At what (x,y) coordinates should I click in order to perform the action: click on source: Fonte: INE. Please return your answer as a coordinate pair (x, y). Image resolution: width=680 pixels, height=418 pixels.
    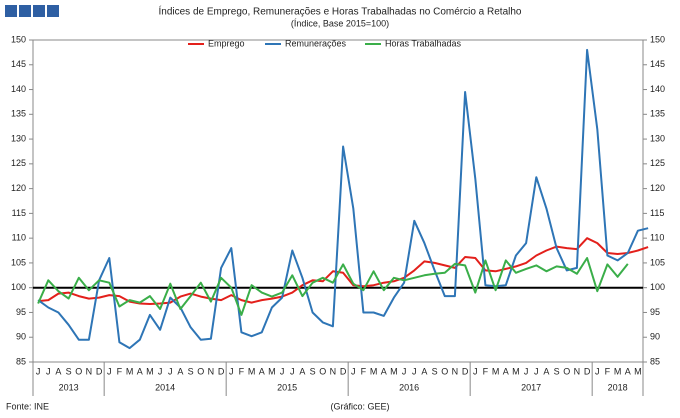
    Looking at the image, I should click on (27, 406).